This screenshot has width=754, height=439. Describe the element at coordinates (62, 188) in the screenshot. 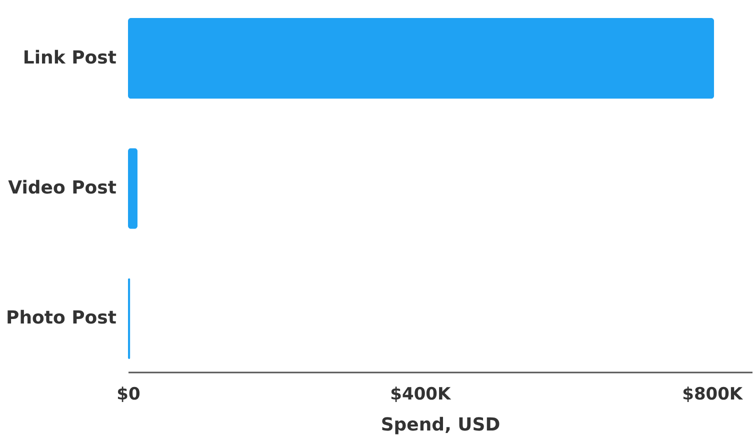

I see `y-tick-label: Video Post` at that location.